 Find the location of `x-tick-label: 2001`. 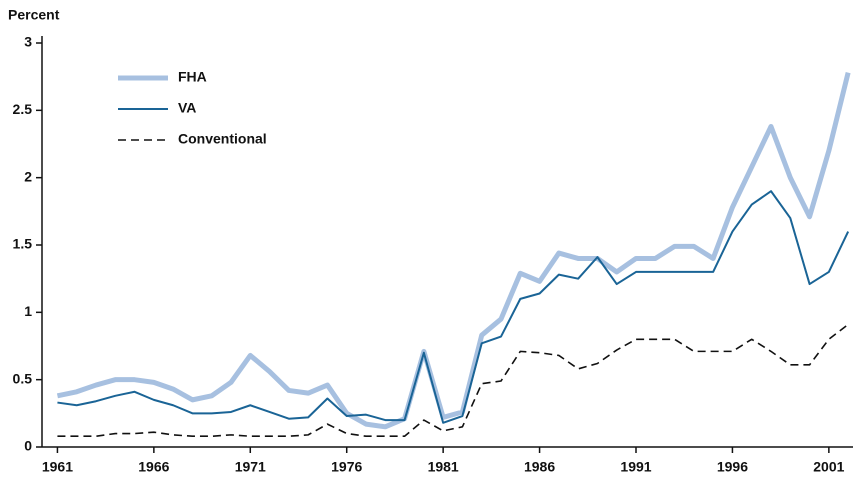

x-tick-label: 2001 is located at coordinates (828, 467).